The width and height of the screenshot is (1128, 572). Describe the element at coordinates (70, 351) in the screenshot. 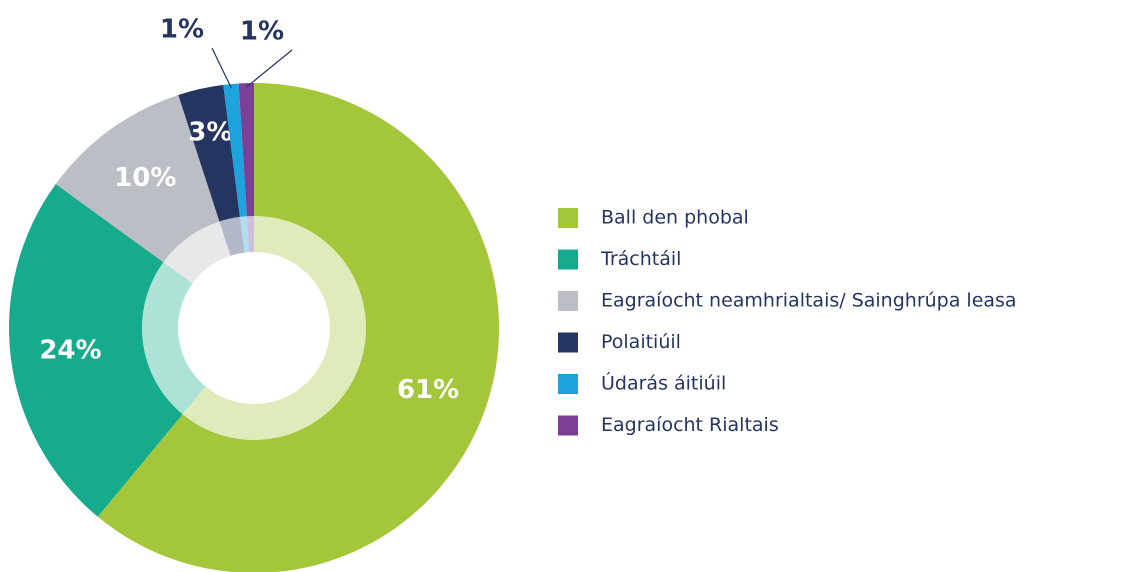

I see `value-label: 24%` at that location.